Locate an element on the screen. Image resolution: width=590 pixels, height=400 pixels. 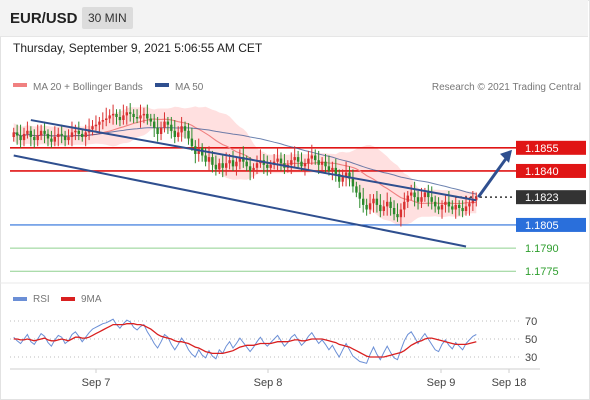
ma20-legend-label: MA 20 + Bollinger Bands is located at coordinates (88, 87).